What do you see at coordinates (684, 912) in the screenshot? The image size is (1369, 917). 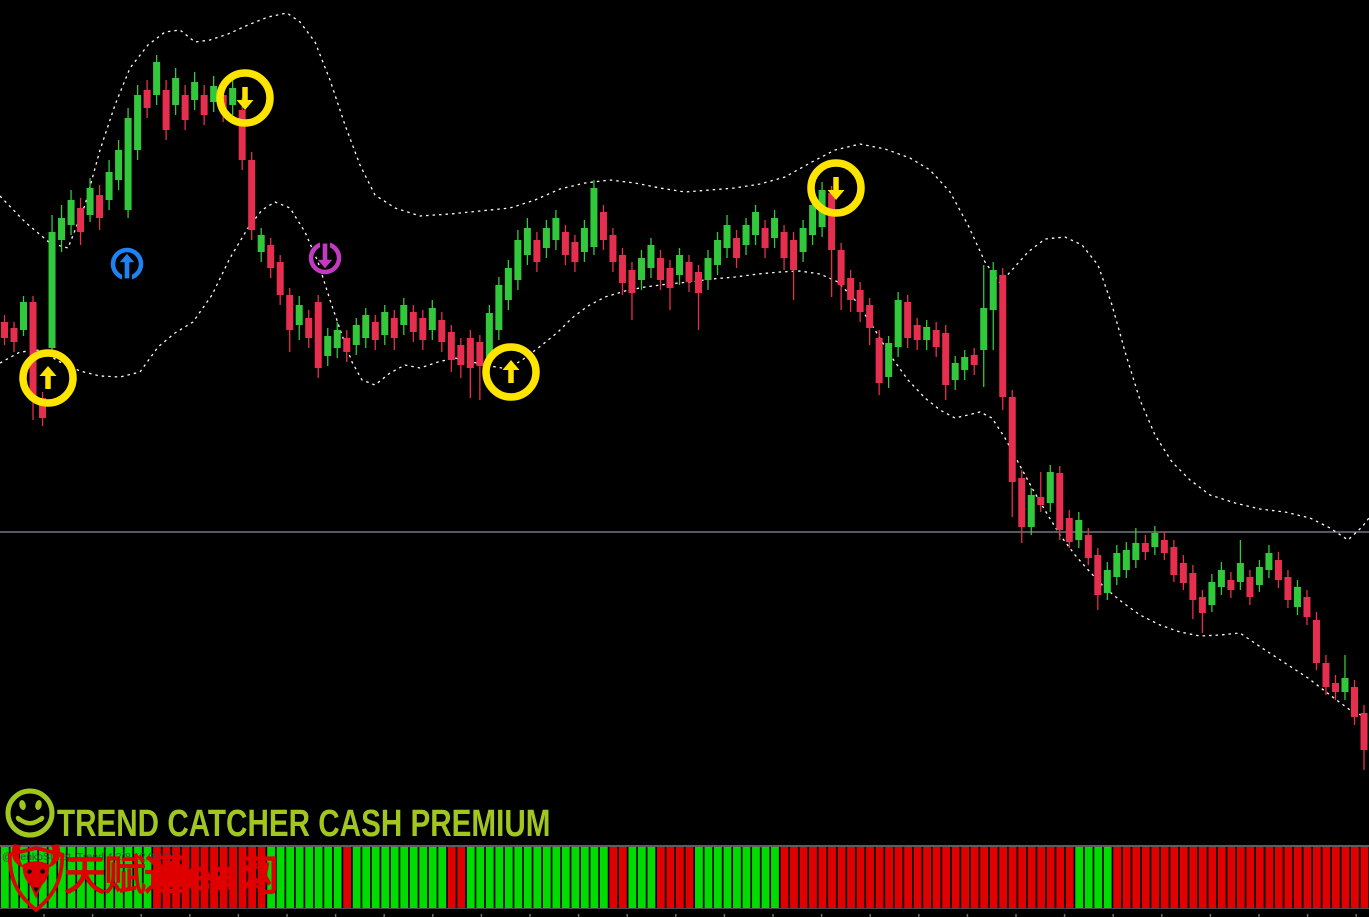 I see `time-axis` at bounding box center [684, 912].